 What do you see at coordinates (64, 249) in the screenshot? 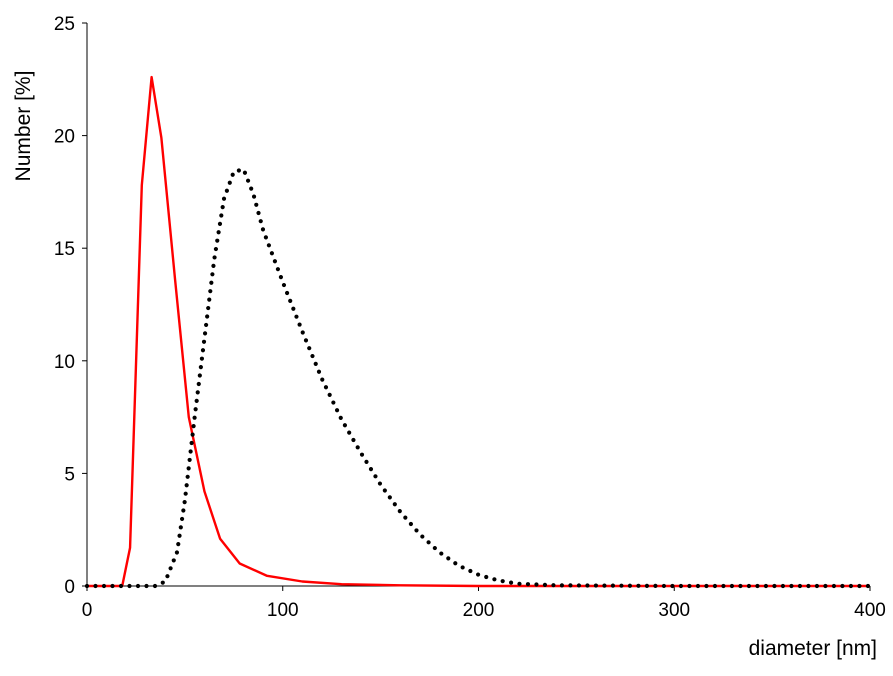
I see `y-tick-label: 15` at bounding box center [64, 249].